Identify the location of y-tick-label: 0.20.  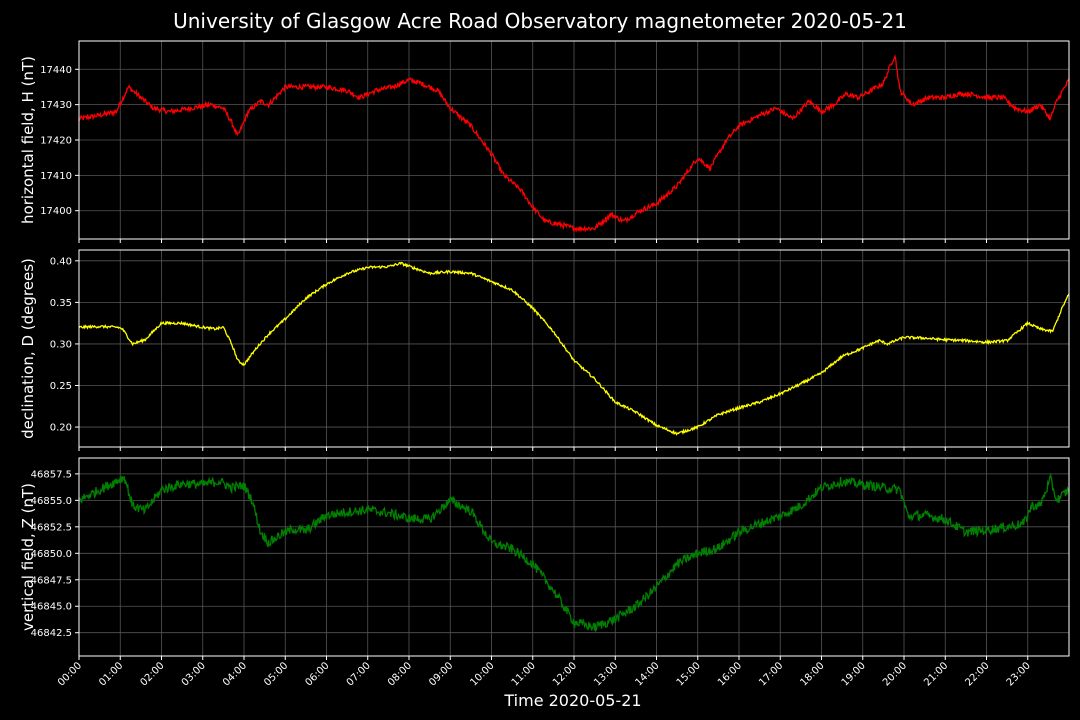
(61, 428).